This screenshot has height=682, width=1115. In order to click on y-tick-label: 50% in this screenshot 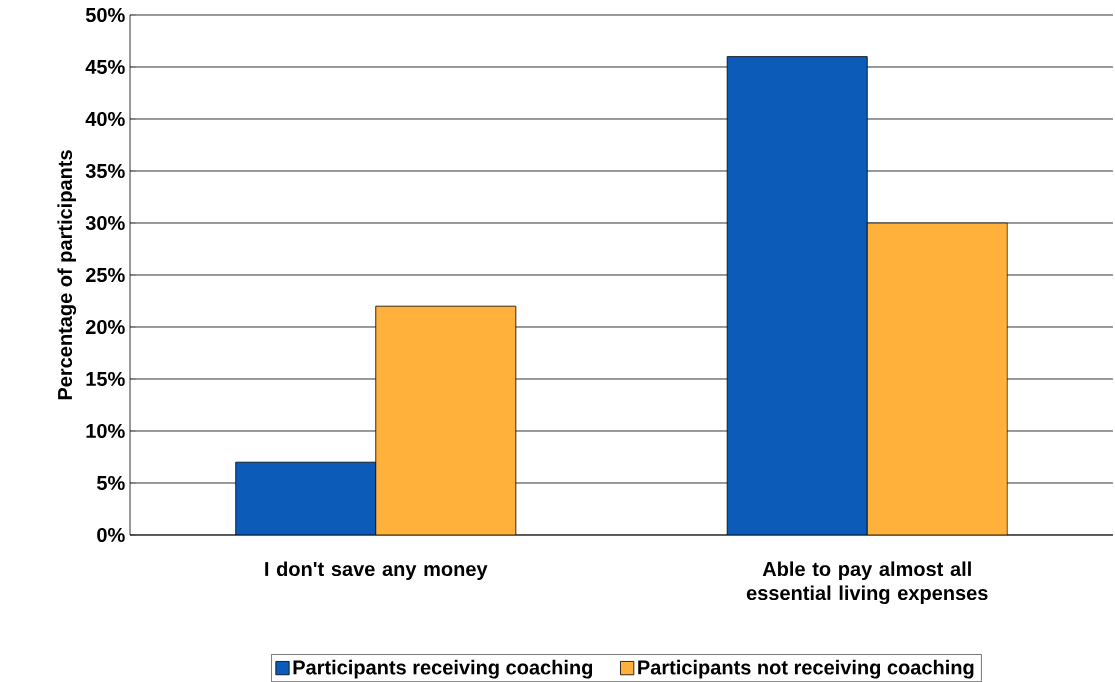, I will do `click(105, 15)`.